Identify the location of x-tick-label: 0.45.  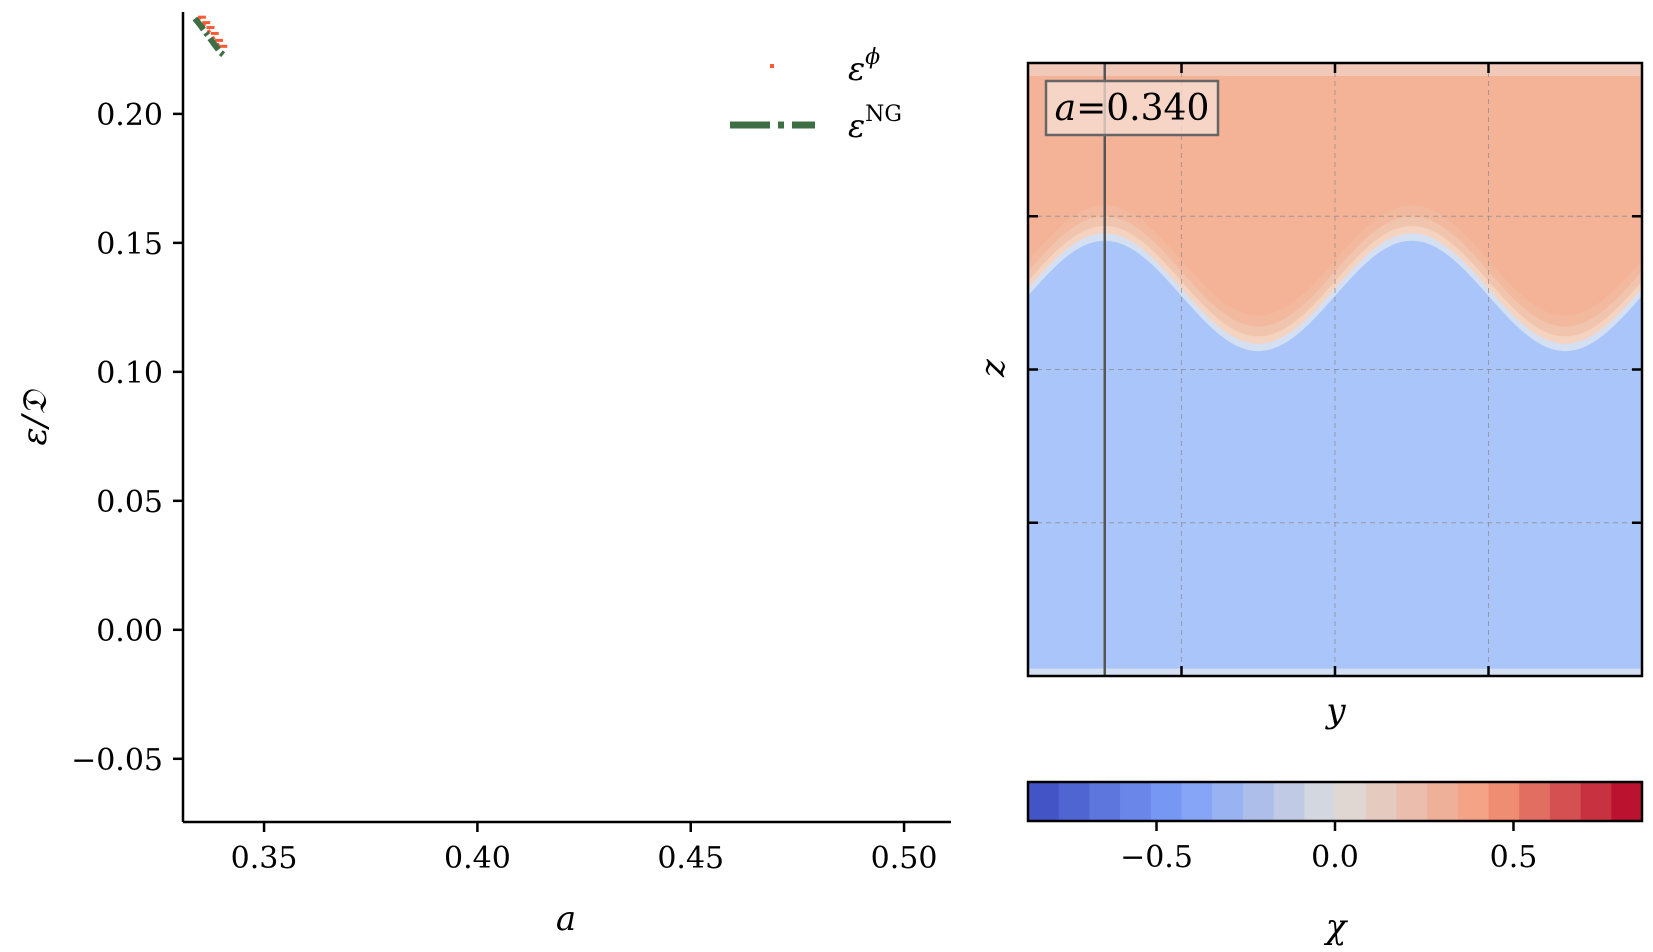
(690, 858).